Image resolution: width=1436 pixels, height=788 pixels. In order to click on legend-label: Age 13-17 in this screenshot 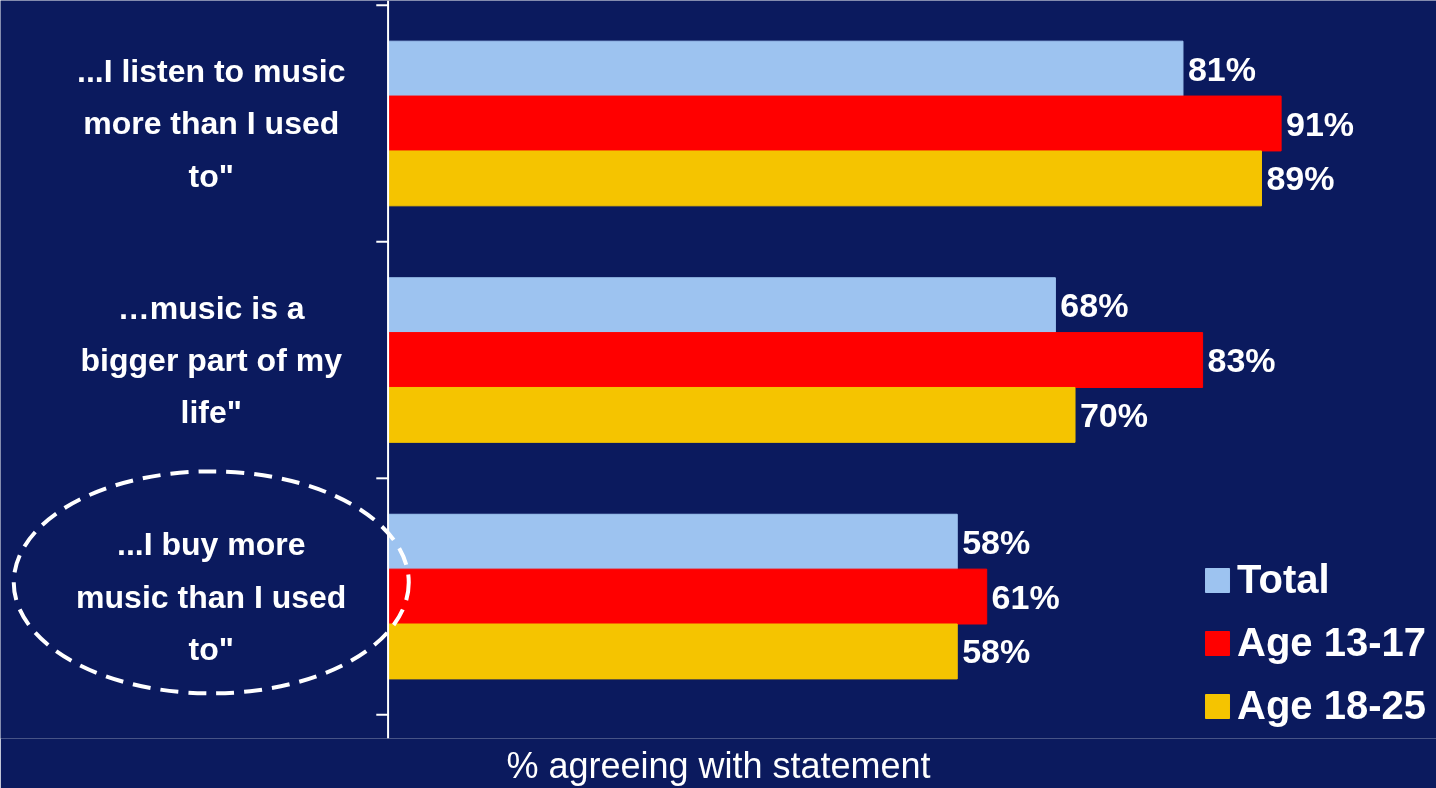, I will do `click(1331, 642)`.